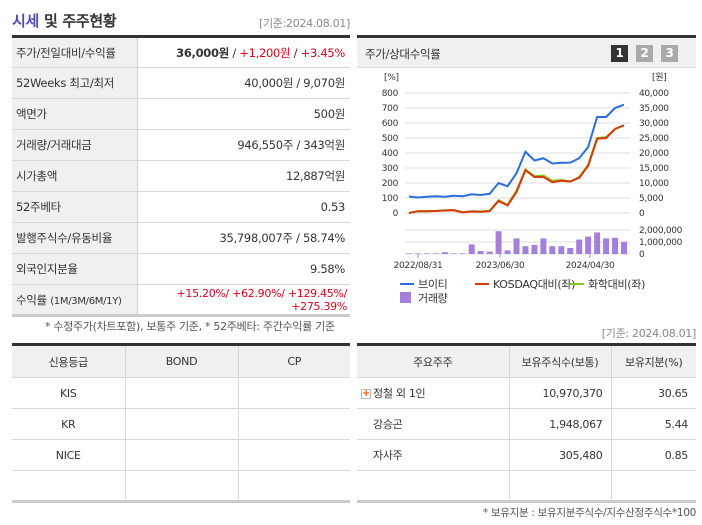  Describe the element at coordinates (403, 54) in the screenshot. I see `chart-title: 주가/상대수익률` at that location.